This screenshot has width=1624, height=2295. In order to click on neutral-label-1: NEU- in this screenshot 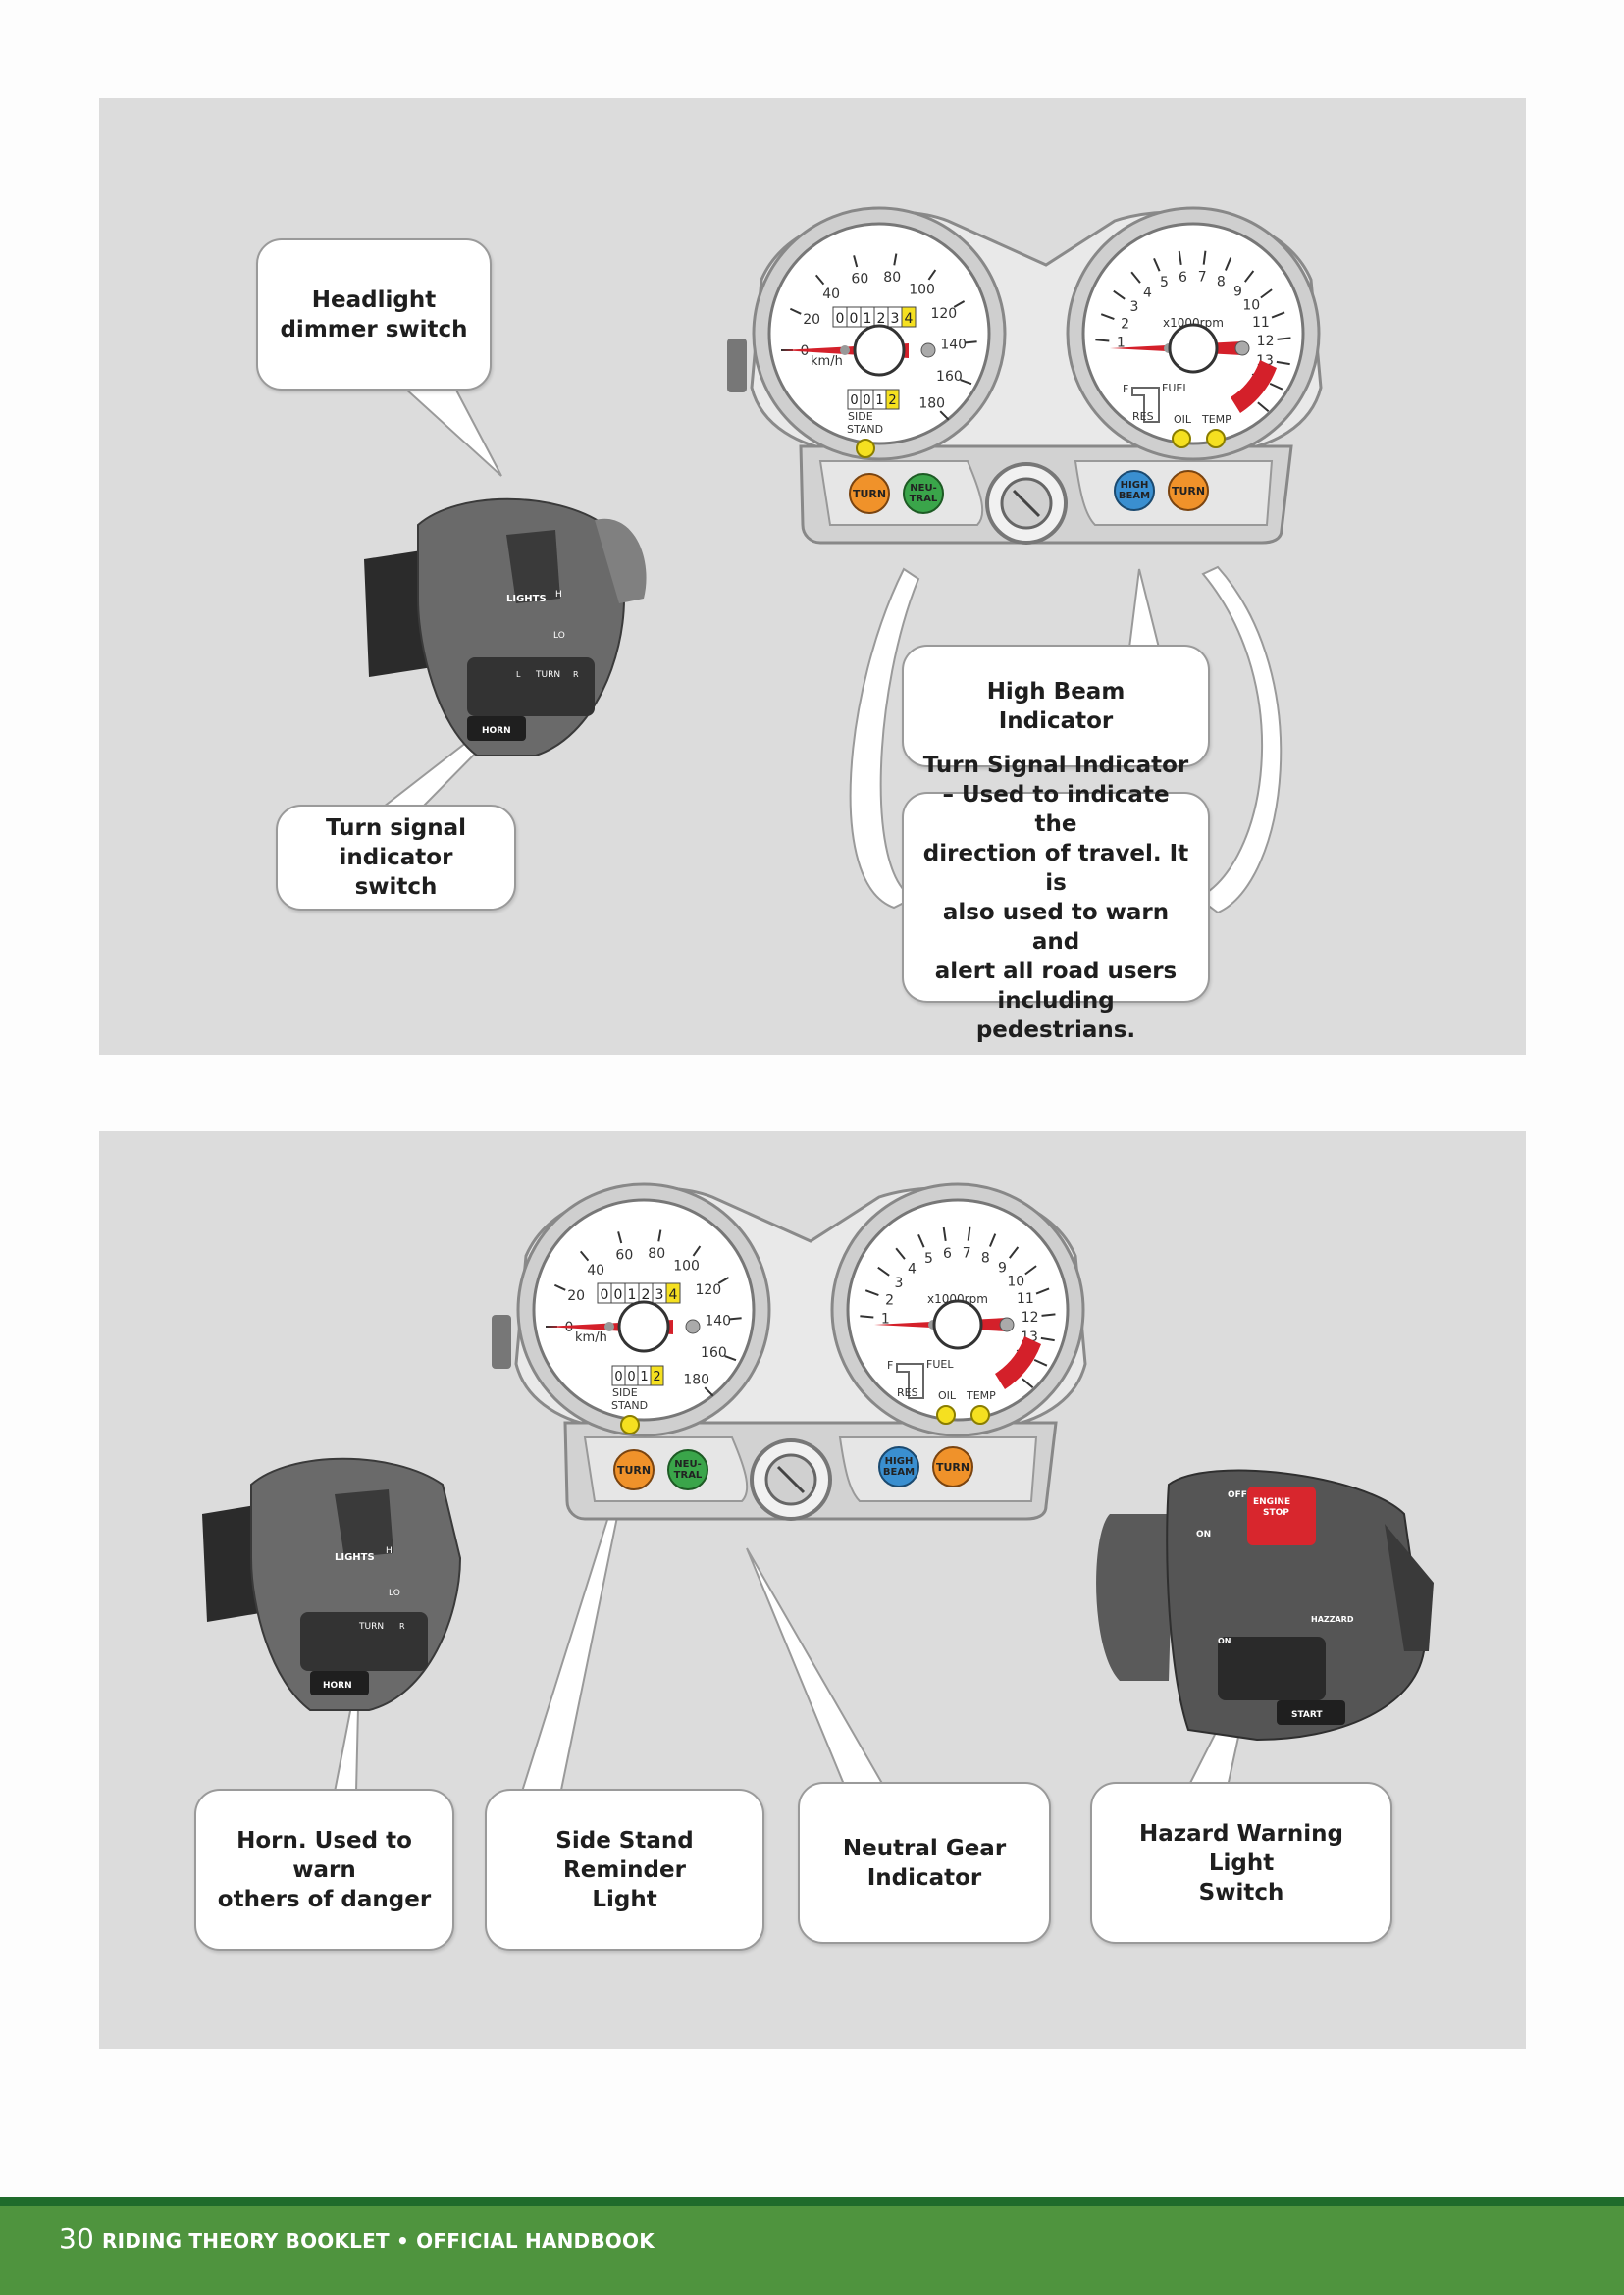, I will do `click(923, 489)`.